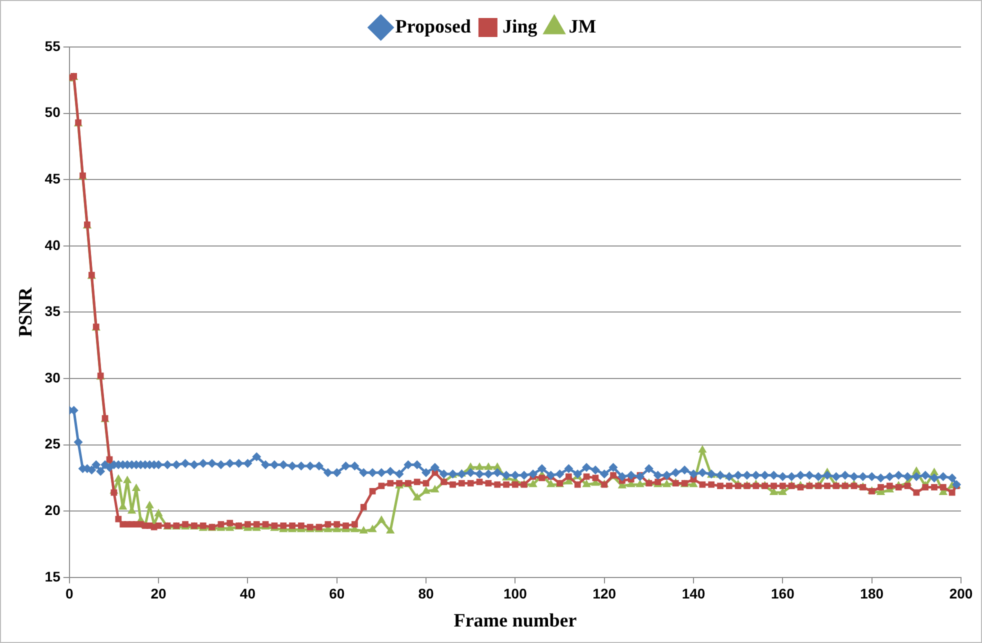  Describe the element at coordinates (69, 594) in the screenshot. I see `x-tick-label: 0` at that location.